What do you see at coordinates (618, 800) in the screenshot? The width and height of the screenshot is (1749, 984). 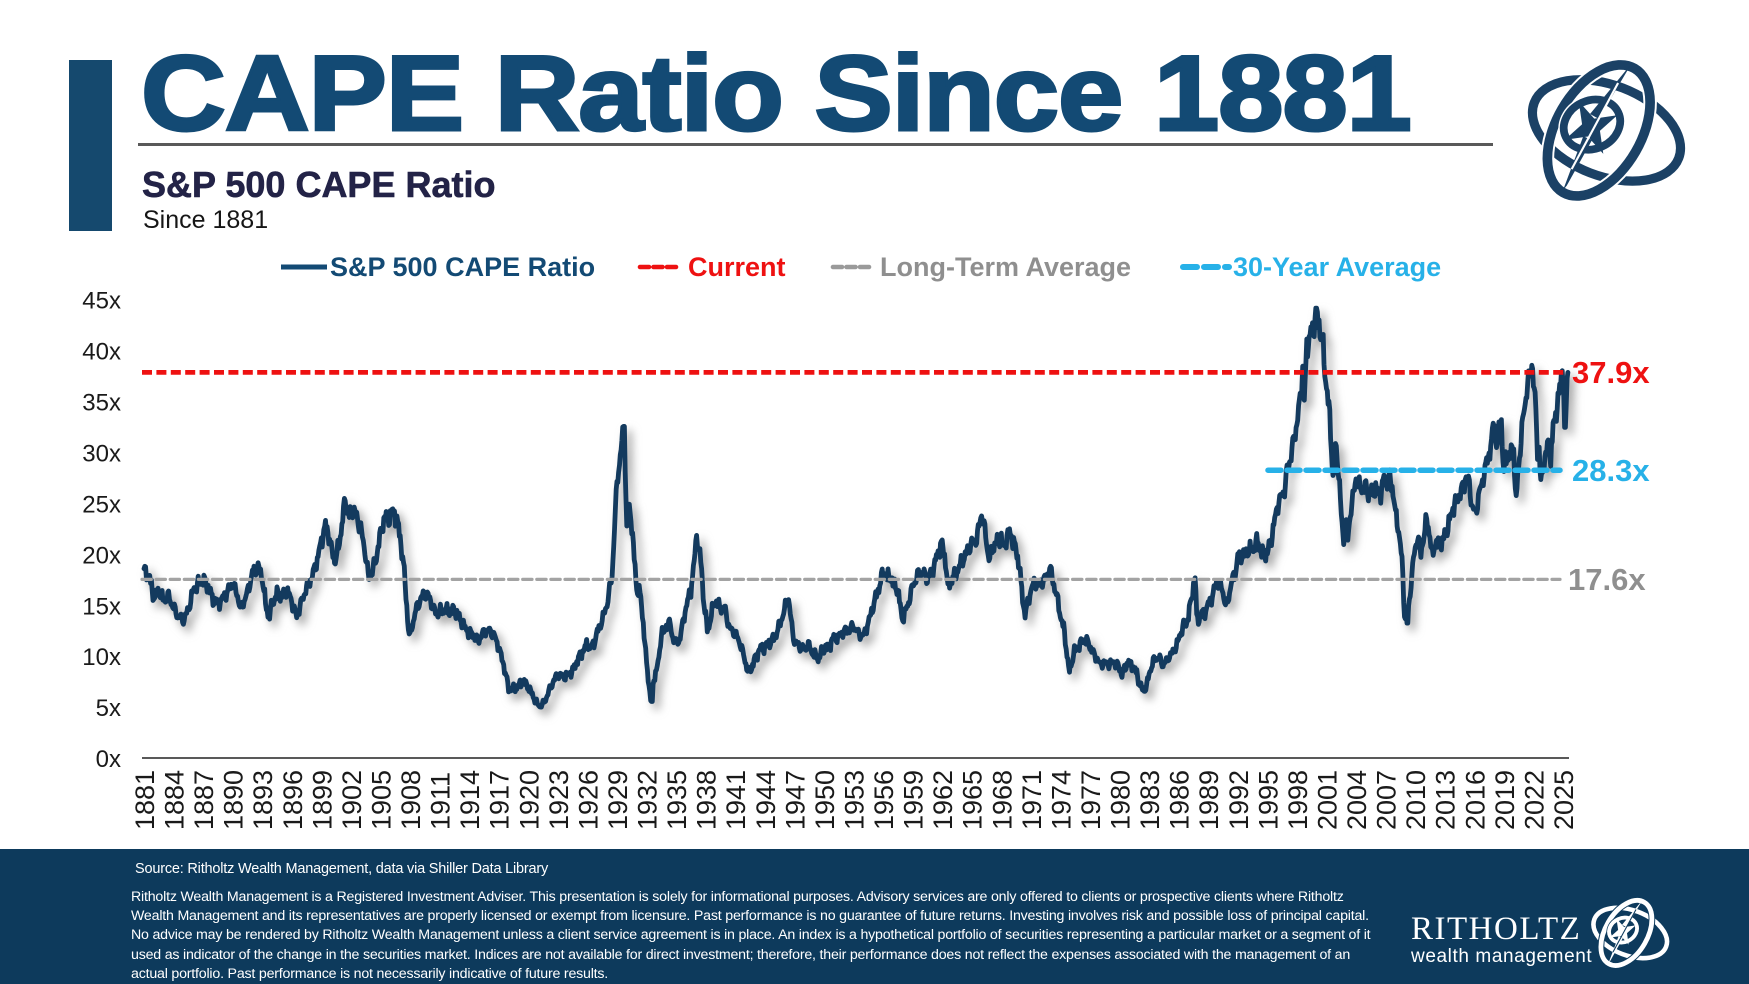 I see `svg-text: 1929` at bounding box center [618, 800].